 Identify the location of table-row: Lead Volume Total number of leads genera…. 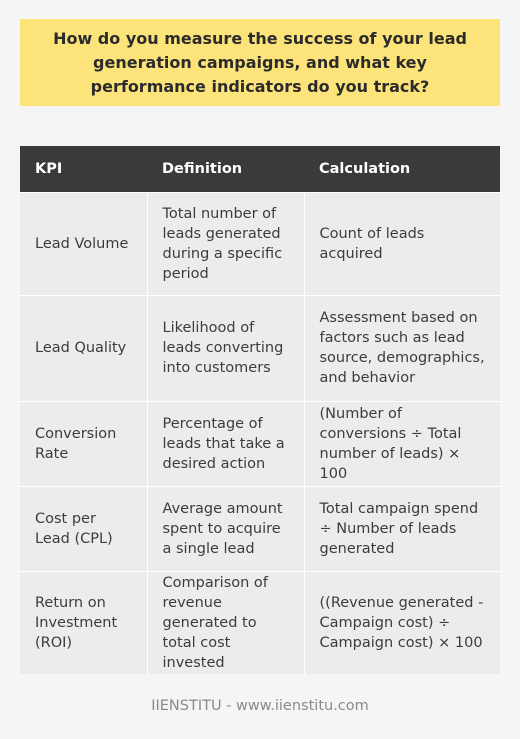
(260, 243).